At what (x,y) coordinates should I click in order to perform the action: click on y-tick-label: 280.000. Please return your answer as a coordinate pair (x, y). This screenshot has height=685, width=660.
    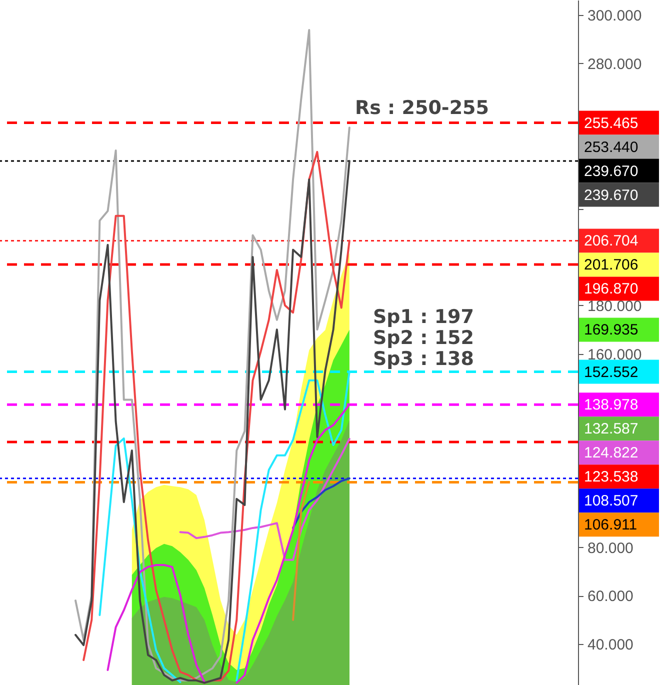
    Looking at the image, I should click on (615, 64).